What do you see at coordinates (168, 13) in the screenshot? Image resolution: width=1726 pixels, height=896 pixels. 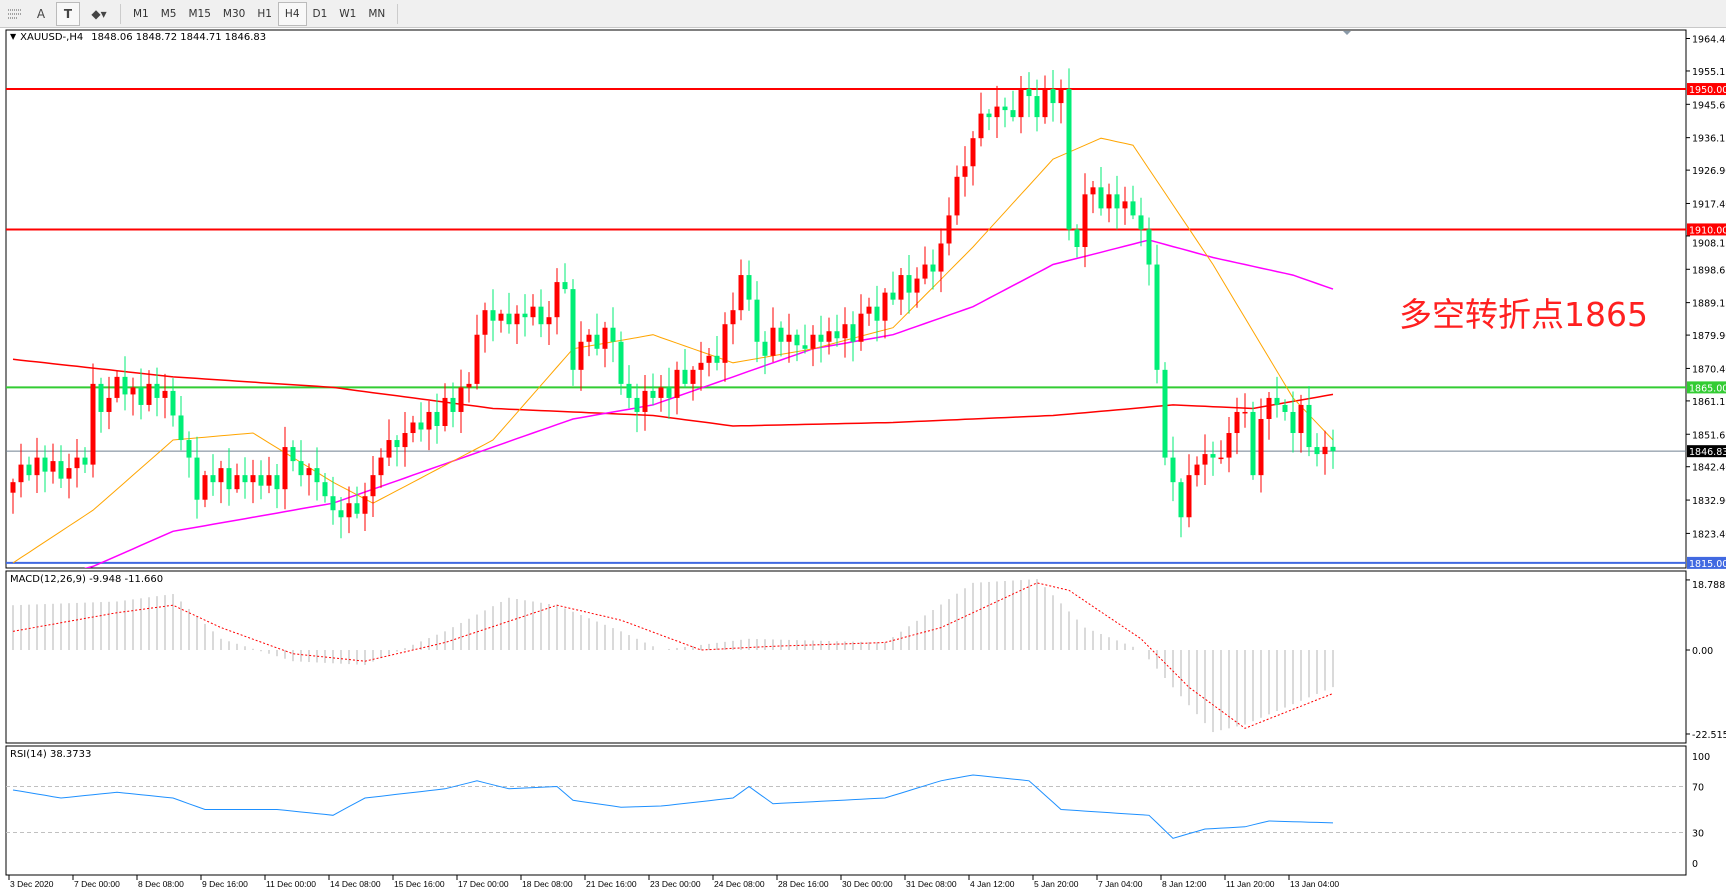 I see `tf-m5: M5` at bounding box center [168, 13].